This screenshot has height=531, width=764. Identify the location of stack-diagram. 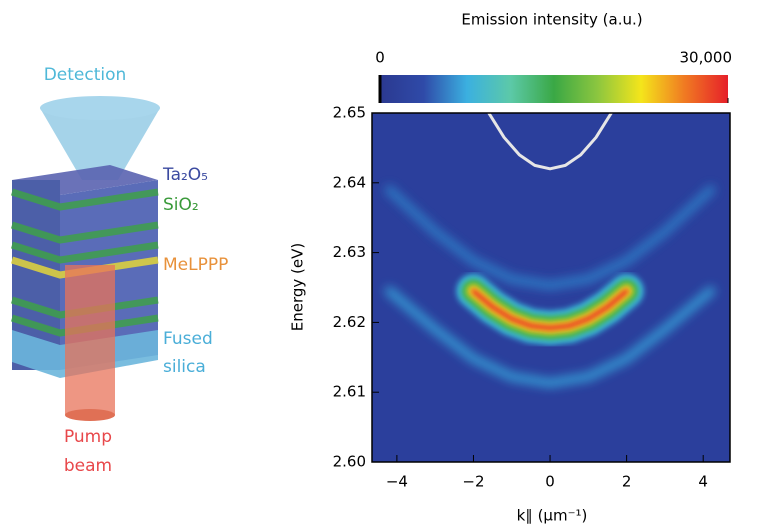
(85, 258).